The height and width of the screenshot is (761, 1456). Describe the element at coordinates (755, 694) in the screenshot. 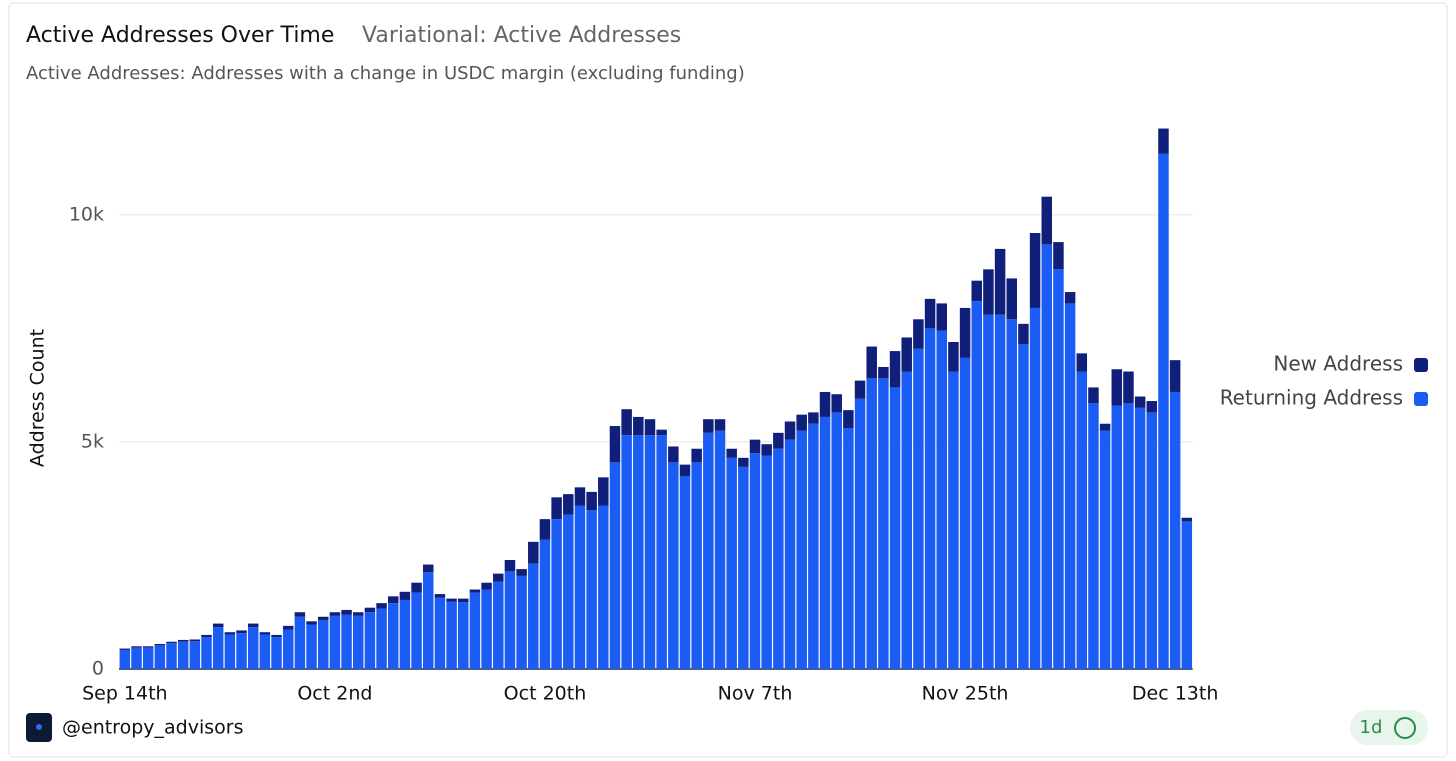

I see `x-tick-label: Nov 7th` at that location.